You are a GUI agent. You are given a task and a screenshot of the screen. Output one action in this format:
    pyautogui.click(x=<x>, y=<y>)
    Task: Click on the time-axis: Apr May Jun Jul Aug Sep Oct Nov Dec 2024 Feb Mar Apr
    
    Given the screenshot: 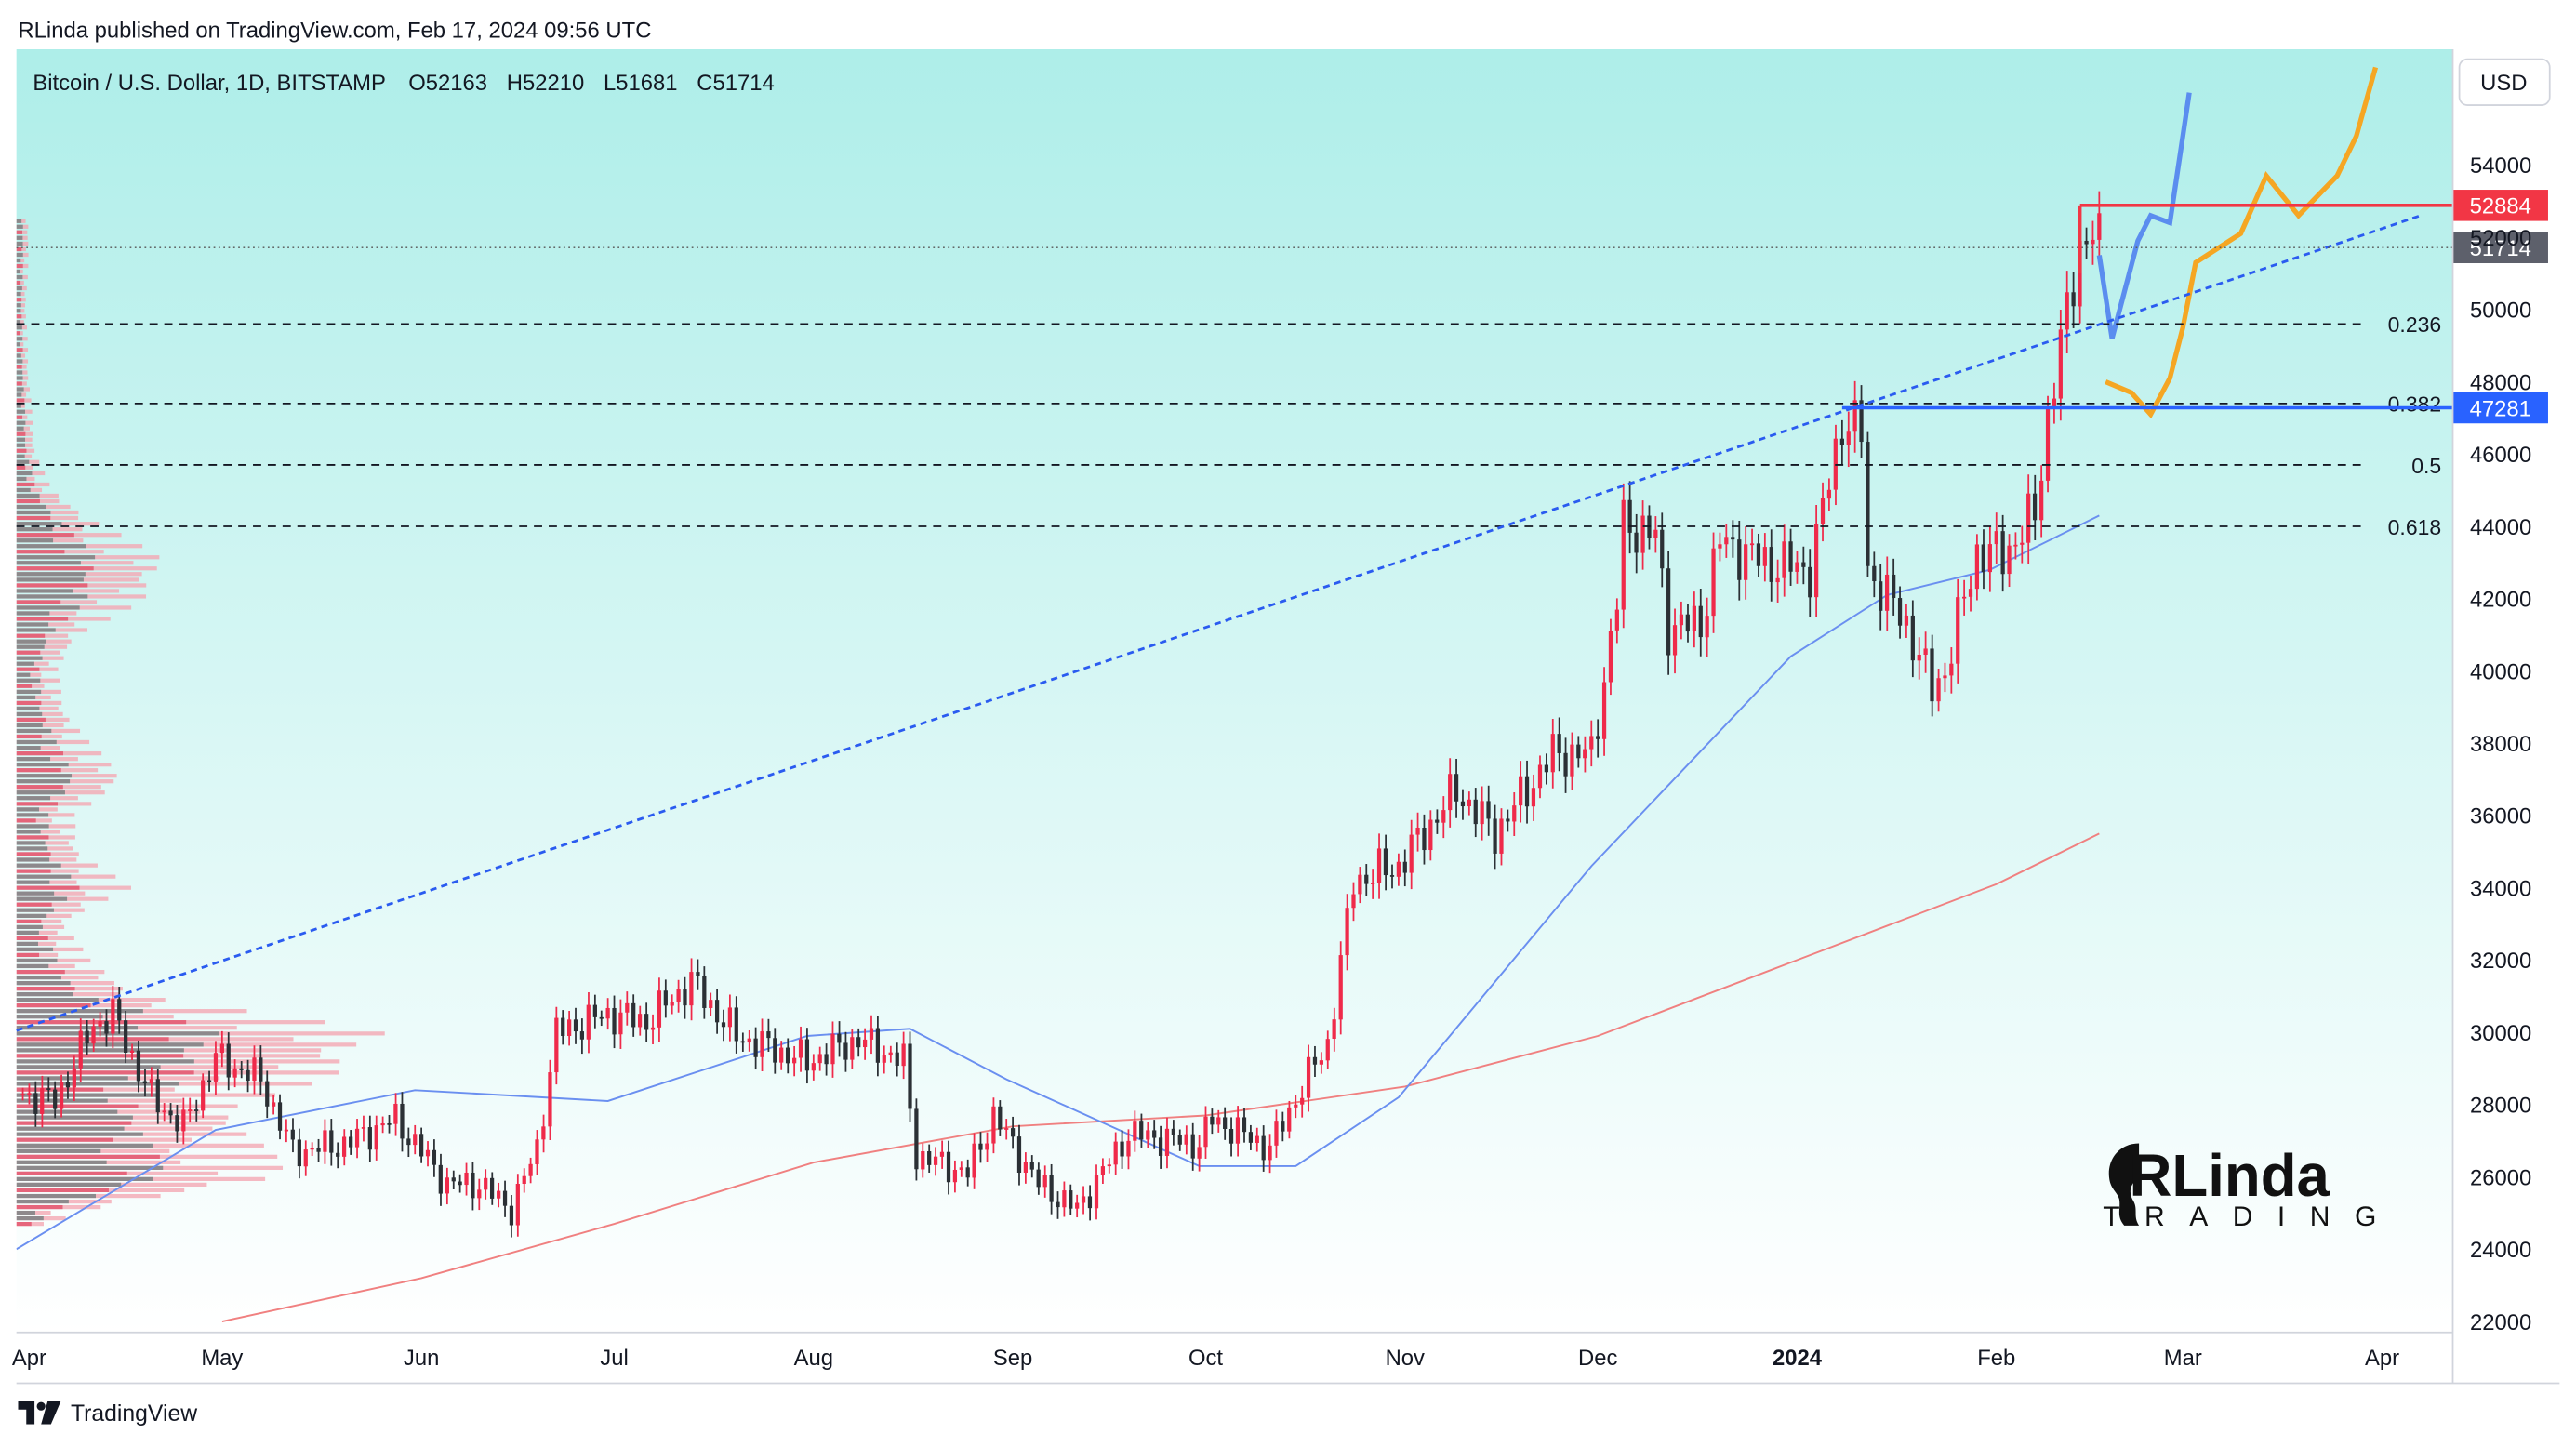 What is the action you would take?
    pyautogui.click(x=1205, y=1358)
    